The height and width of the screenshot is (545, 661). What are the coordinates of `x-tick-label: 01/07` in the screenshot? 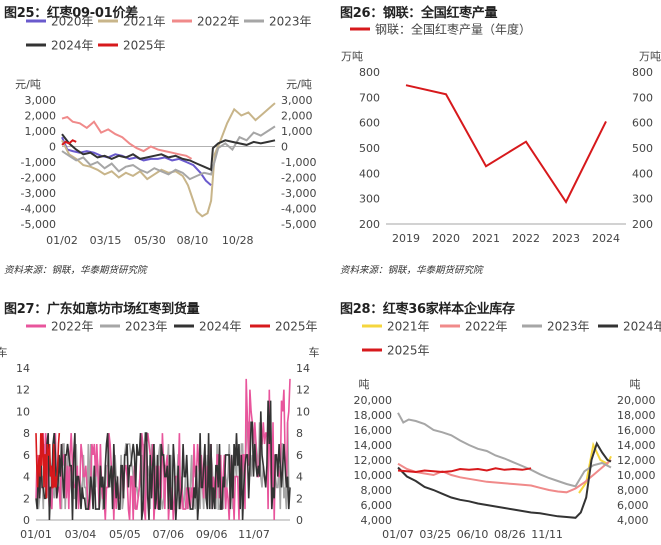 It's located at (398, 534).